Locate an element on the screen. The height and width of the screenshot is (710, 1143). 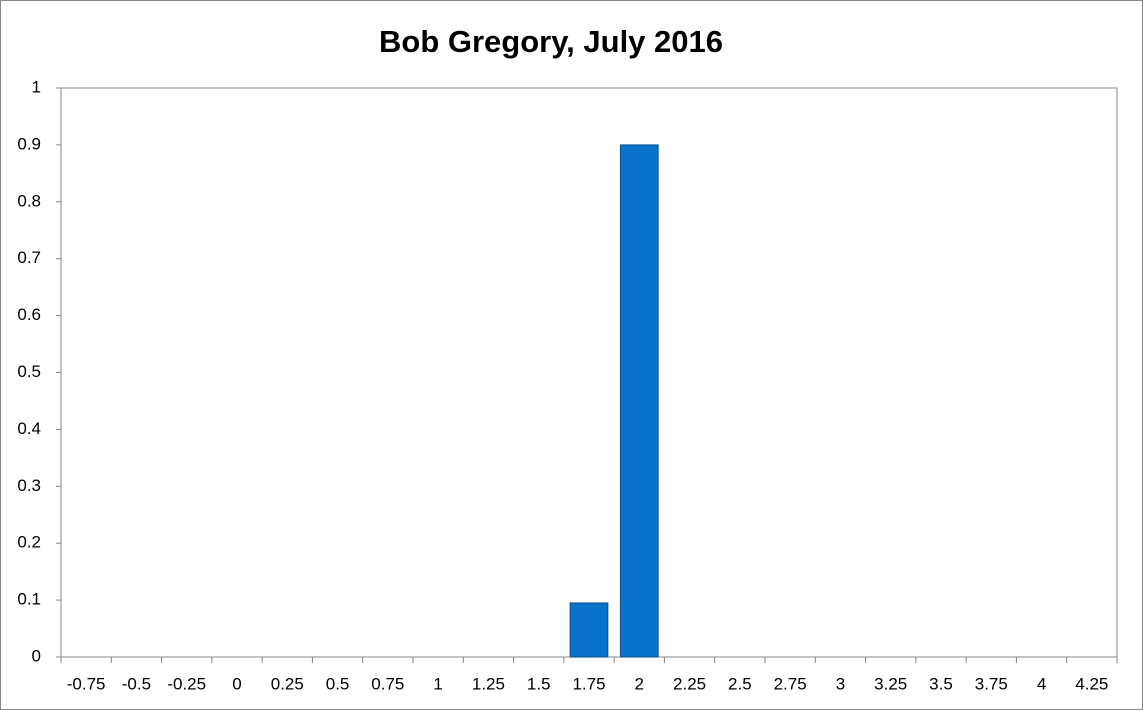
x-tick-label: 2.5 is located at coordinates (740, 683).